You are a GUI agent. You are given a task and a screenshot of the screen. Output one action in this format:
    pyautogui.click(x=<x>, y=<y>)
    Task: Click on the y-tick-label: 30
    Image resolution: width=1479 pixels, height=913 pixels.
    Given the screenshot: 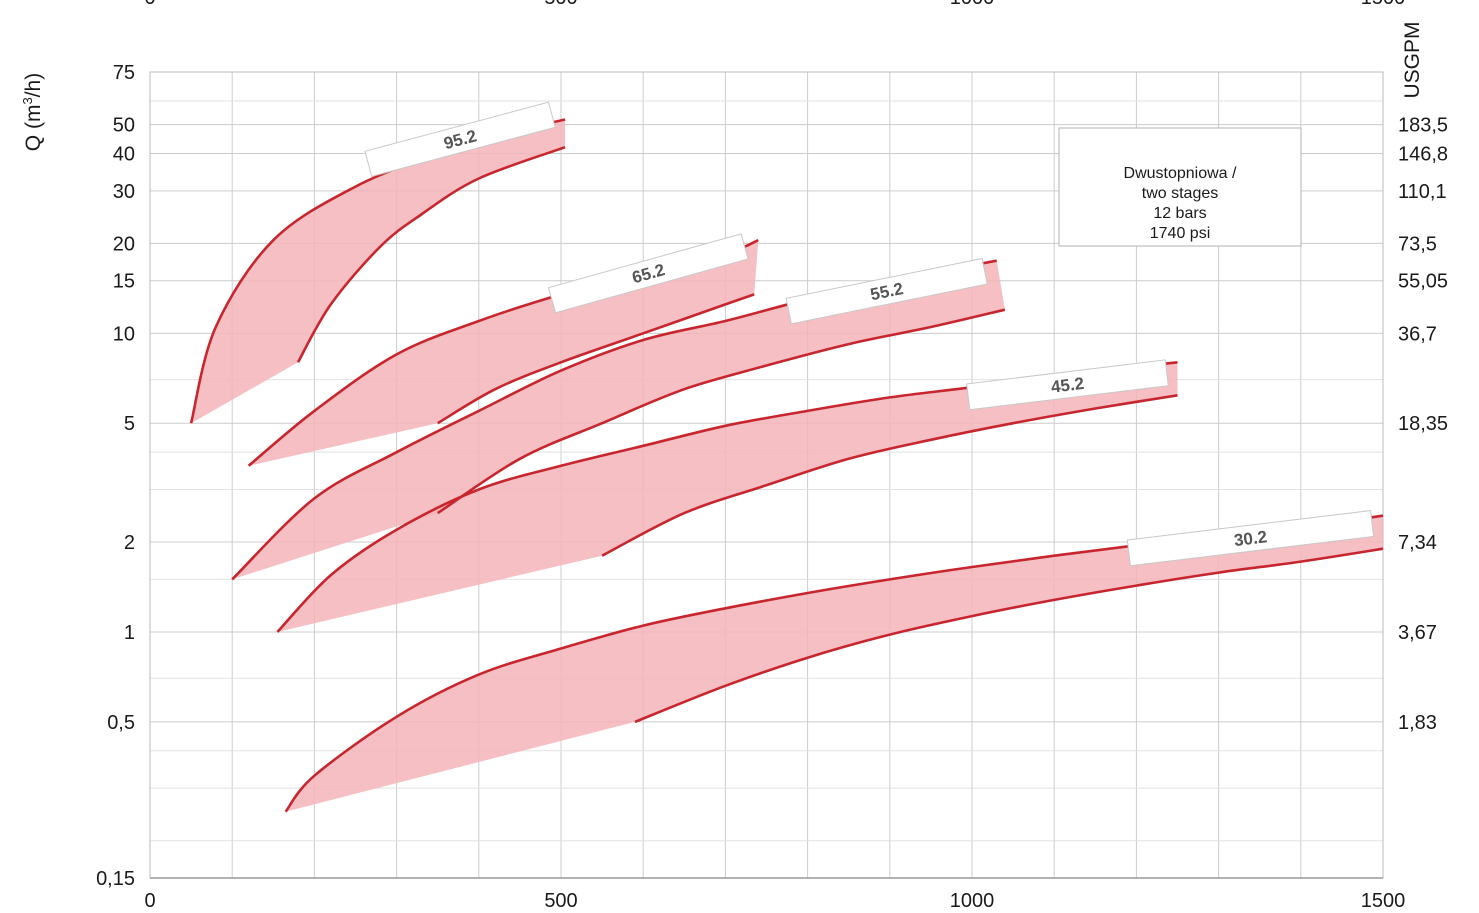 What is the action you would take?
    pyautogui.click(x=124, y=192)
    